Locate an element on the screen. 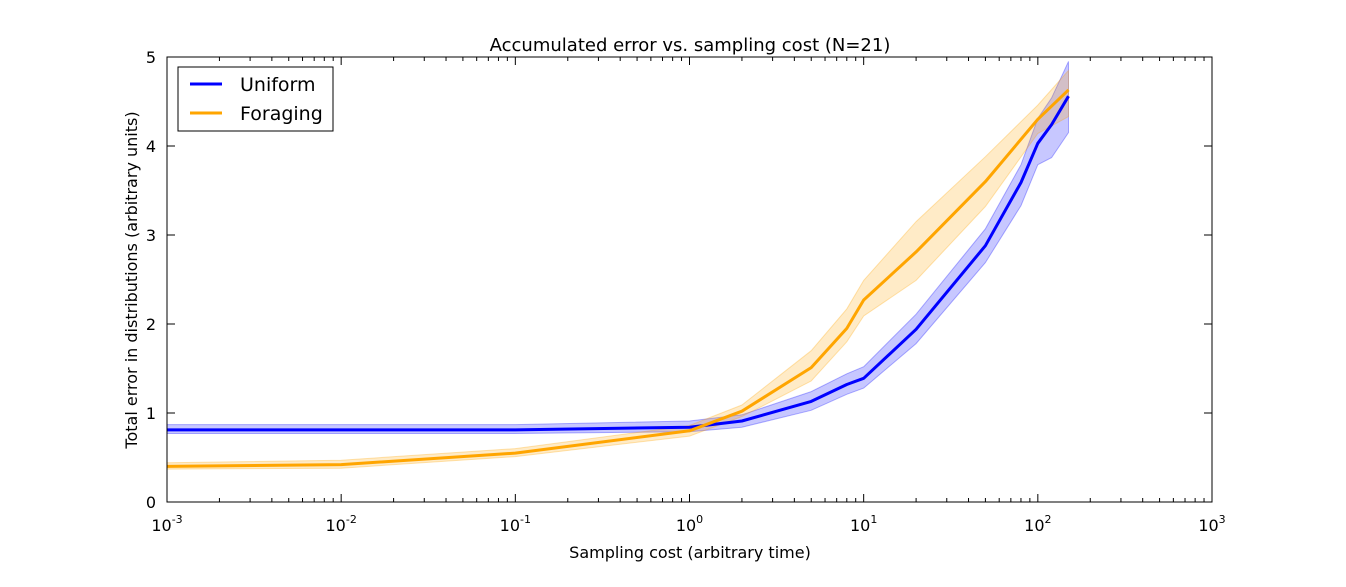 The height and width of the screenshot is (587, 1346). y-tick-label: 1 is located at coordinates (151, 413).